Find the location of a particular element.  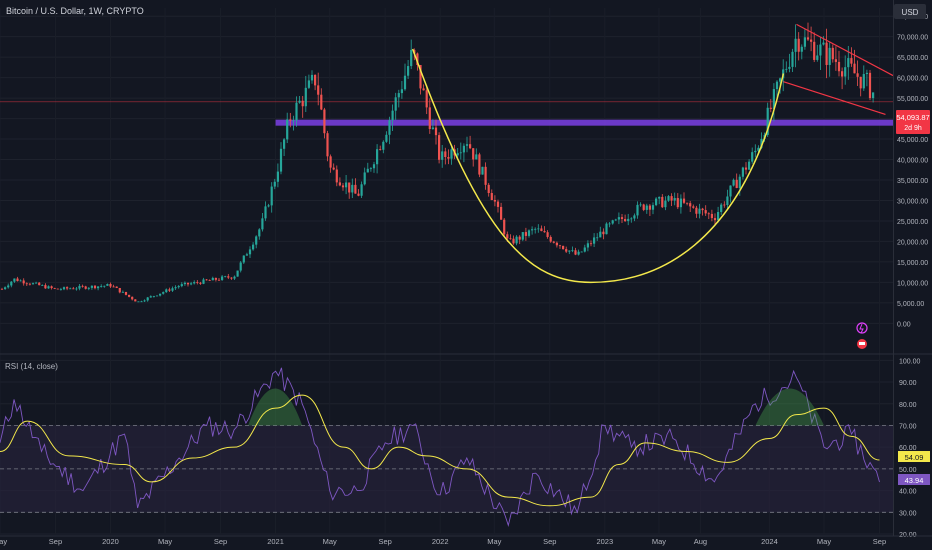

channel-upper is located at coordinates (845, 50).